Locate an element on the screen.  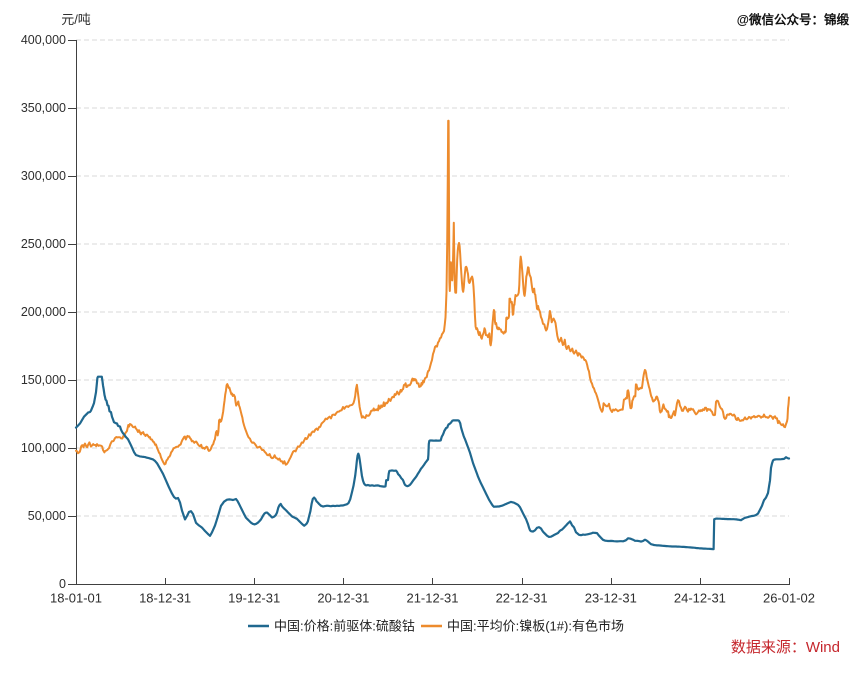
svg-text: 300,000 is located at coordinates (43, 176).